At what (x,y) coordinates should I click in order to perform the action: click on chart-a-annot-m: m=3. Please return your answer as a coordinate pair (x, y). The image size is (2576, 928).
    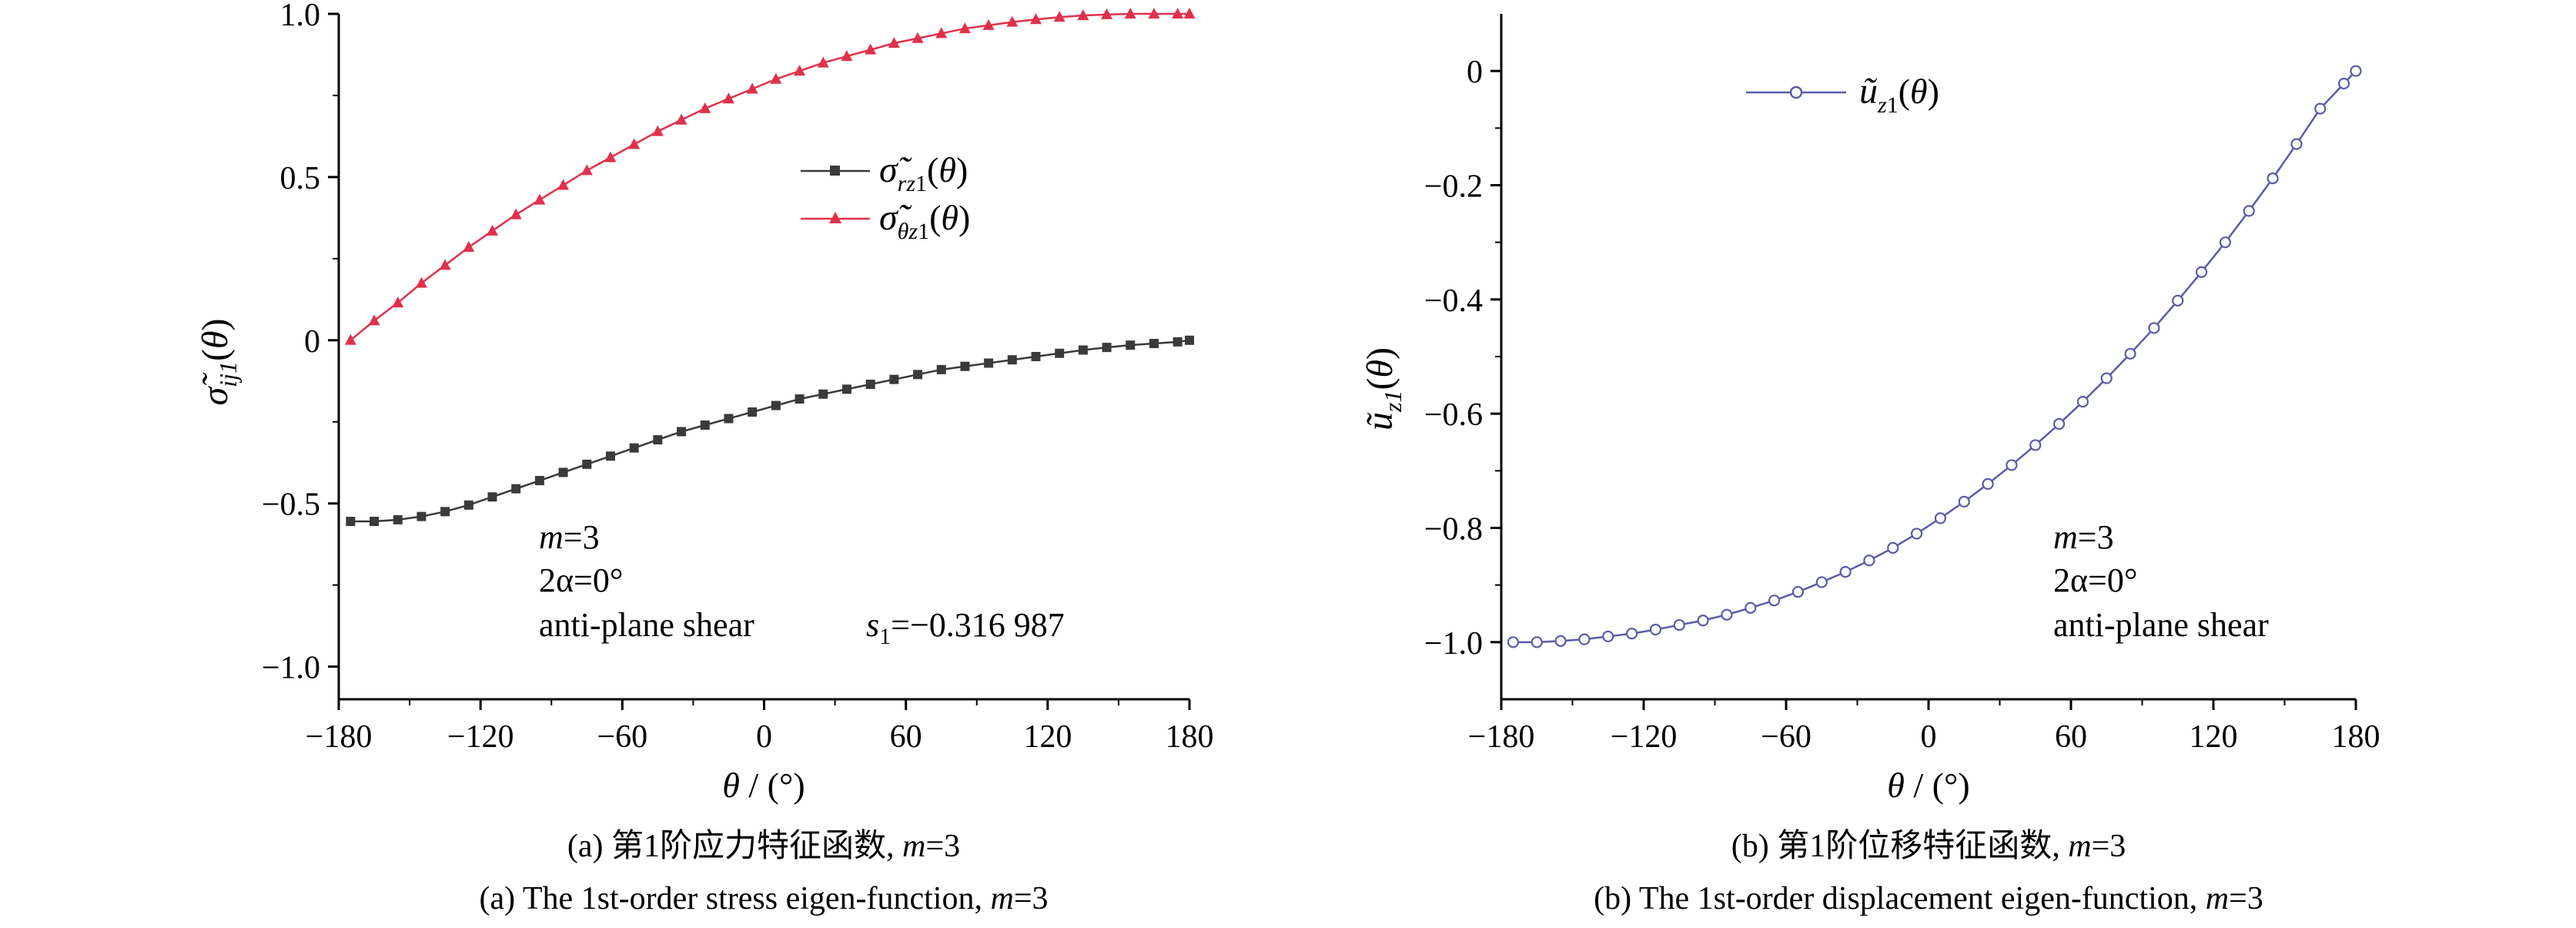
    Looking at the image, I should click on (569, 537).